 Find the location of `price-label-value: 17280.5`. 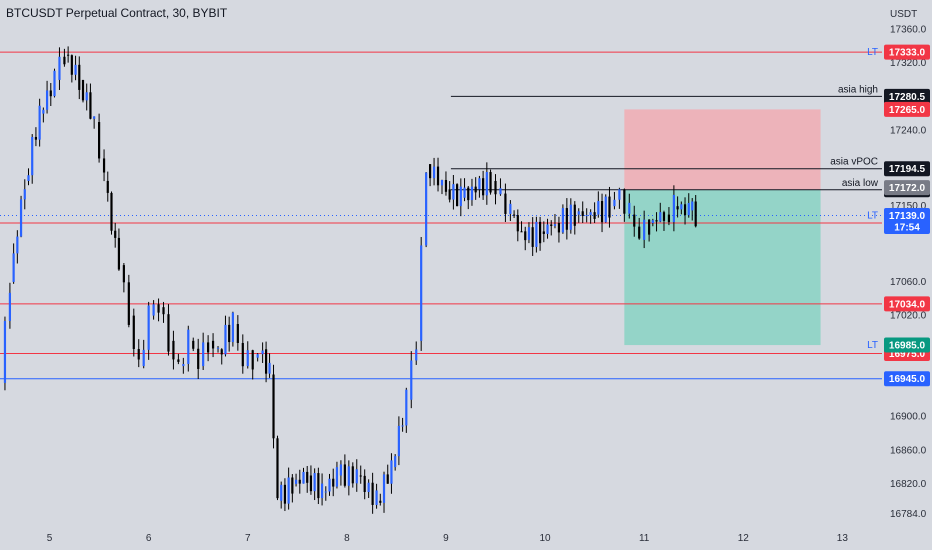

price-label-value: 17280.5 is located at coordinates (907, 97).